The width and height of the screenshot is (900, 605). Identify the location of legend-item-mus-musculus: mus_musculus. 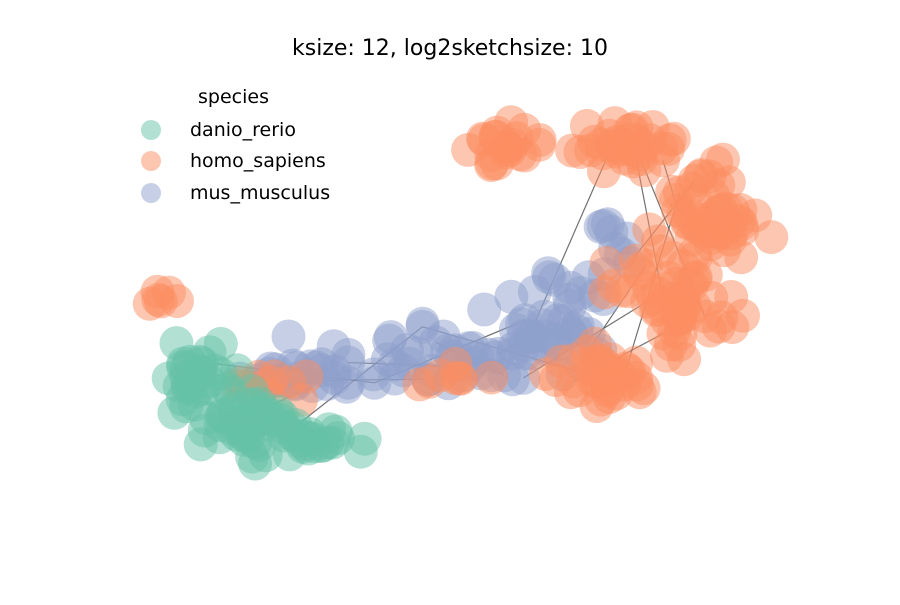
(234, 193).